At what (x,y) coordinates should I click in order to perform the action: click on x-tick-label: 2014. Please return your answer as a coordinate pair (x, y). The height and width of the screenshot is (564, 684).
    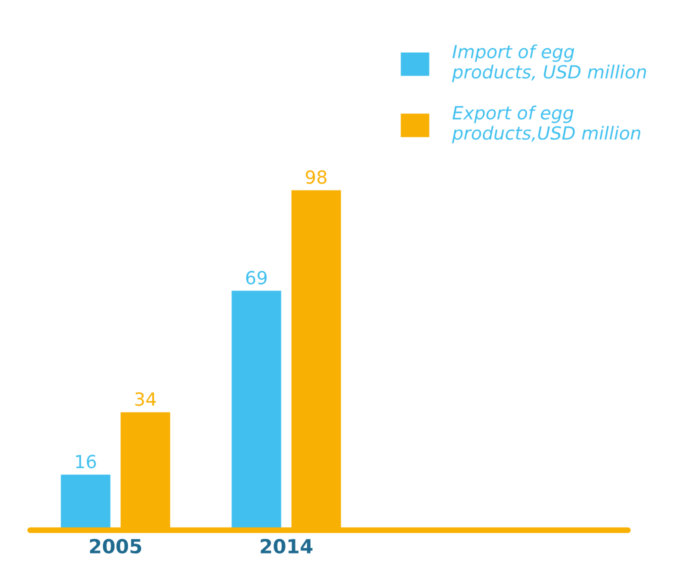
    Looking at the image, I should click on (286, 546).